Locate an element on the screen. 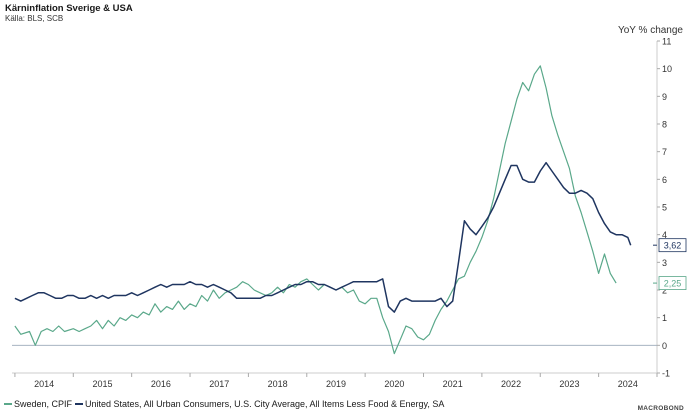  x-tick-label: 2017 is located at coordinates (219, 384).